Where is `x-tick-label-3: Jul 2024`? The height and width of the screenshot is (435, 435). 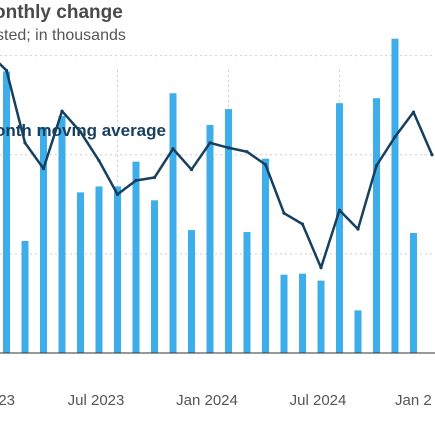
x-tick-label-3: Jul 2024 is located at coordinates (318, 400).